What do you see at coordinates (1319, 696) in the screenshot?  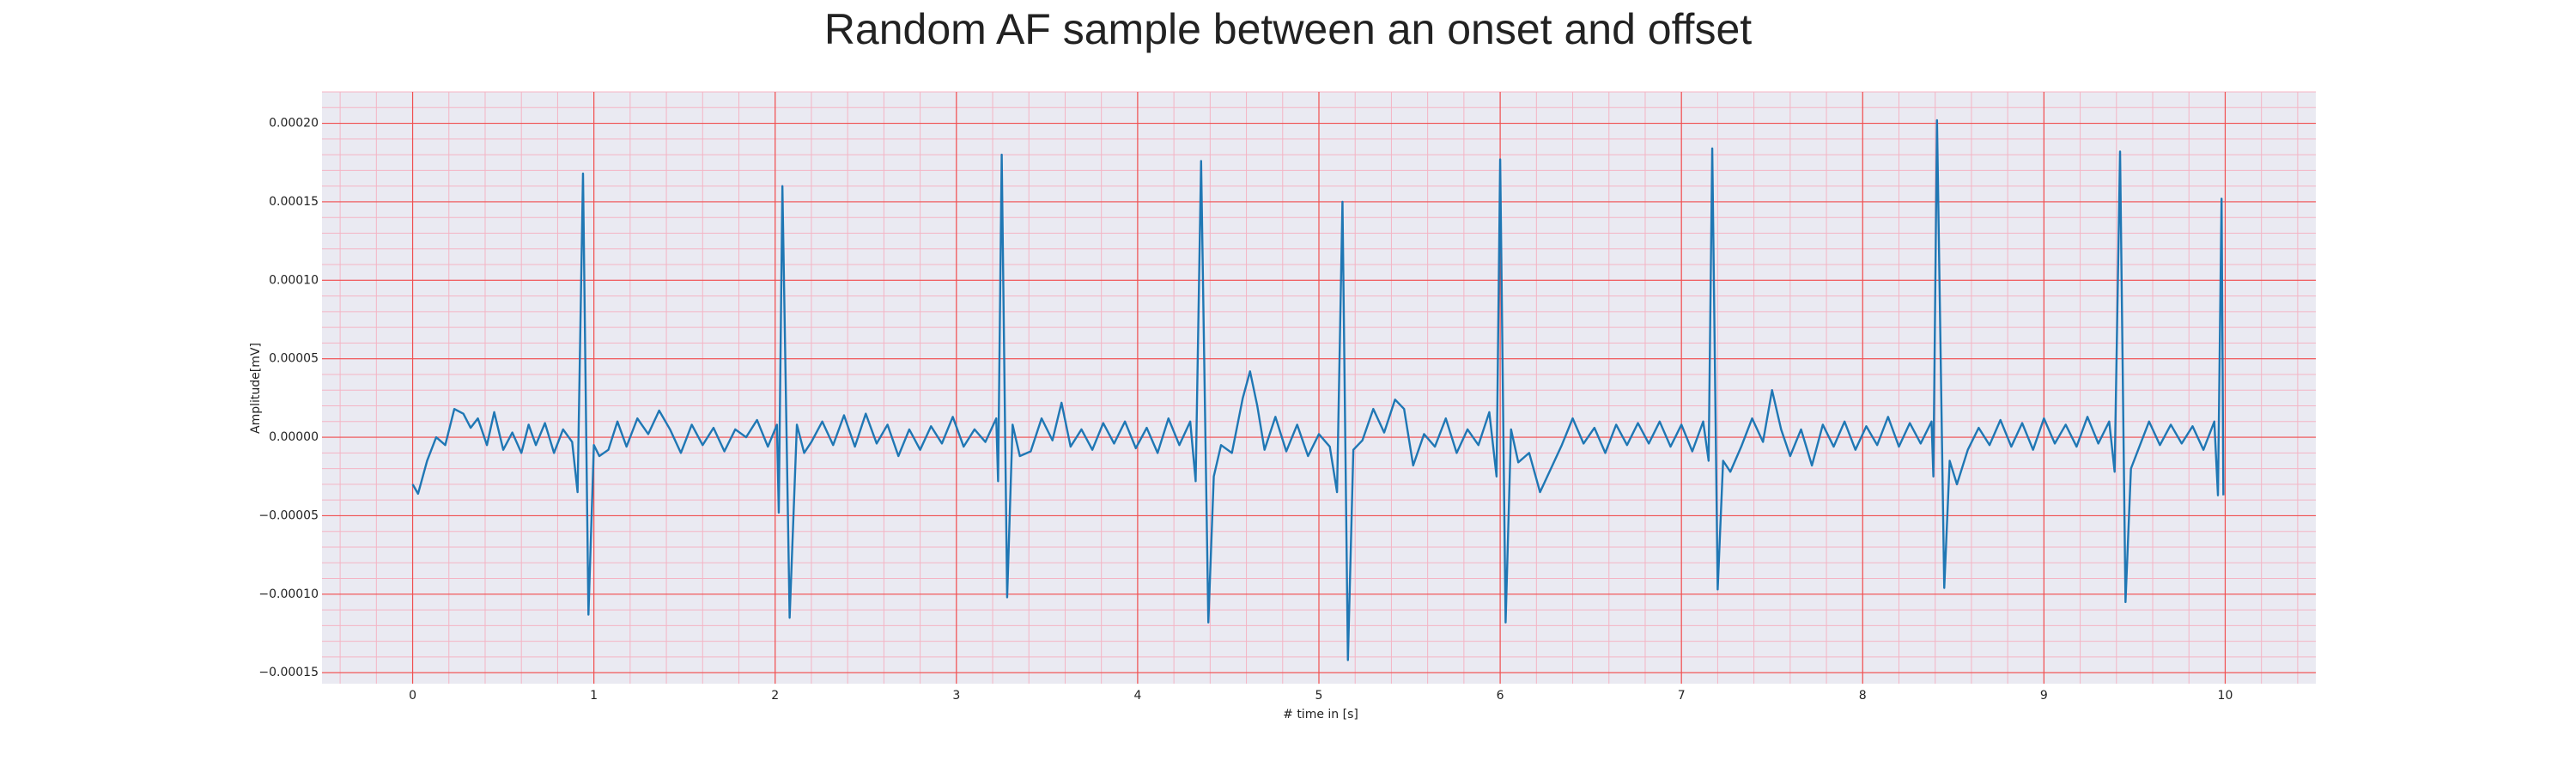 I see `x-tick-label: 5` at bounding box center [1319, 696].